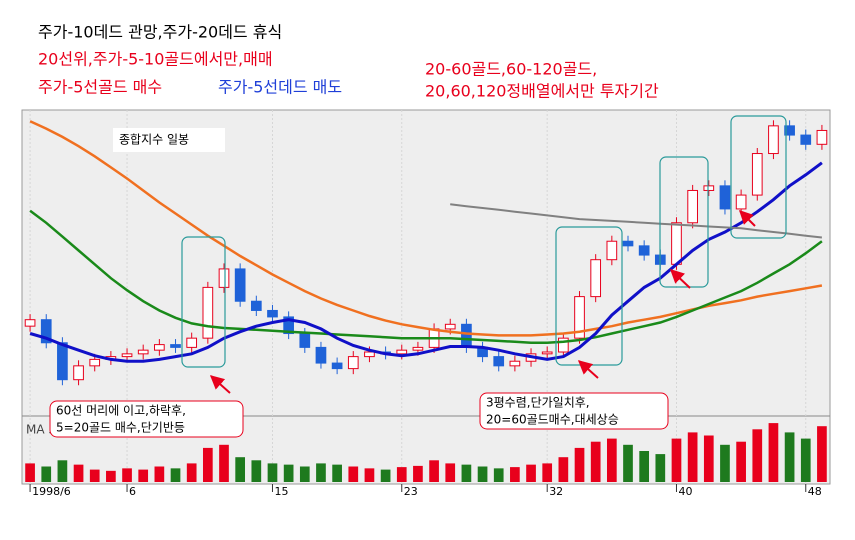  What do you see at coordinates (51, 491) in the screenshot?
I see `x-tick-label: 1998/6` at bounding box center [51, 491].